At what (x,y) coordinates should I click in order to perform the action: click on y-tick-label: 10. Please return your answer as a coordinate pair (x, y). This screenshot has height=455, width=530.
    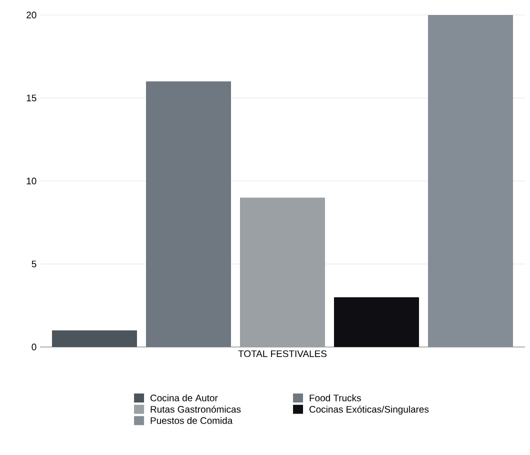
    Looking at the image, I should click on (31, 181).